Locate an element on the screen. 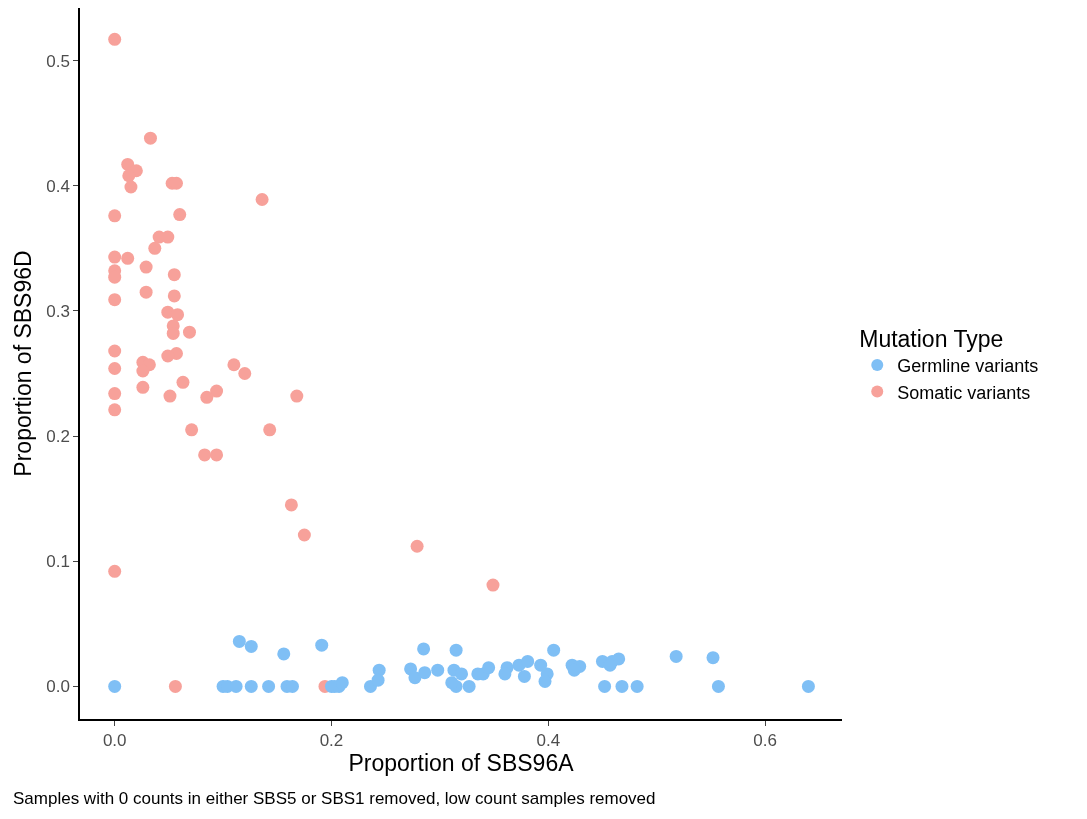  y-axis-title: Proportion of SBS96D is located at coordinates (23, 363).